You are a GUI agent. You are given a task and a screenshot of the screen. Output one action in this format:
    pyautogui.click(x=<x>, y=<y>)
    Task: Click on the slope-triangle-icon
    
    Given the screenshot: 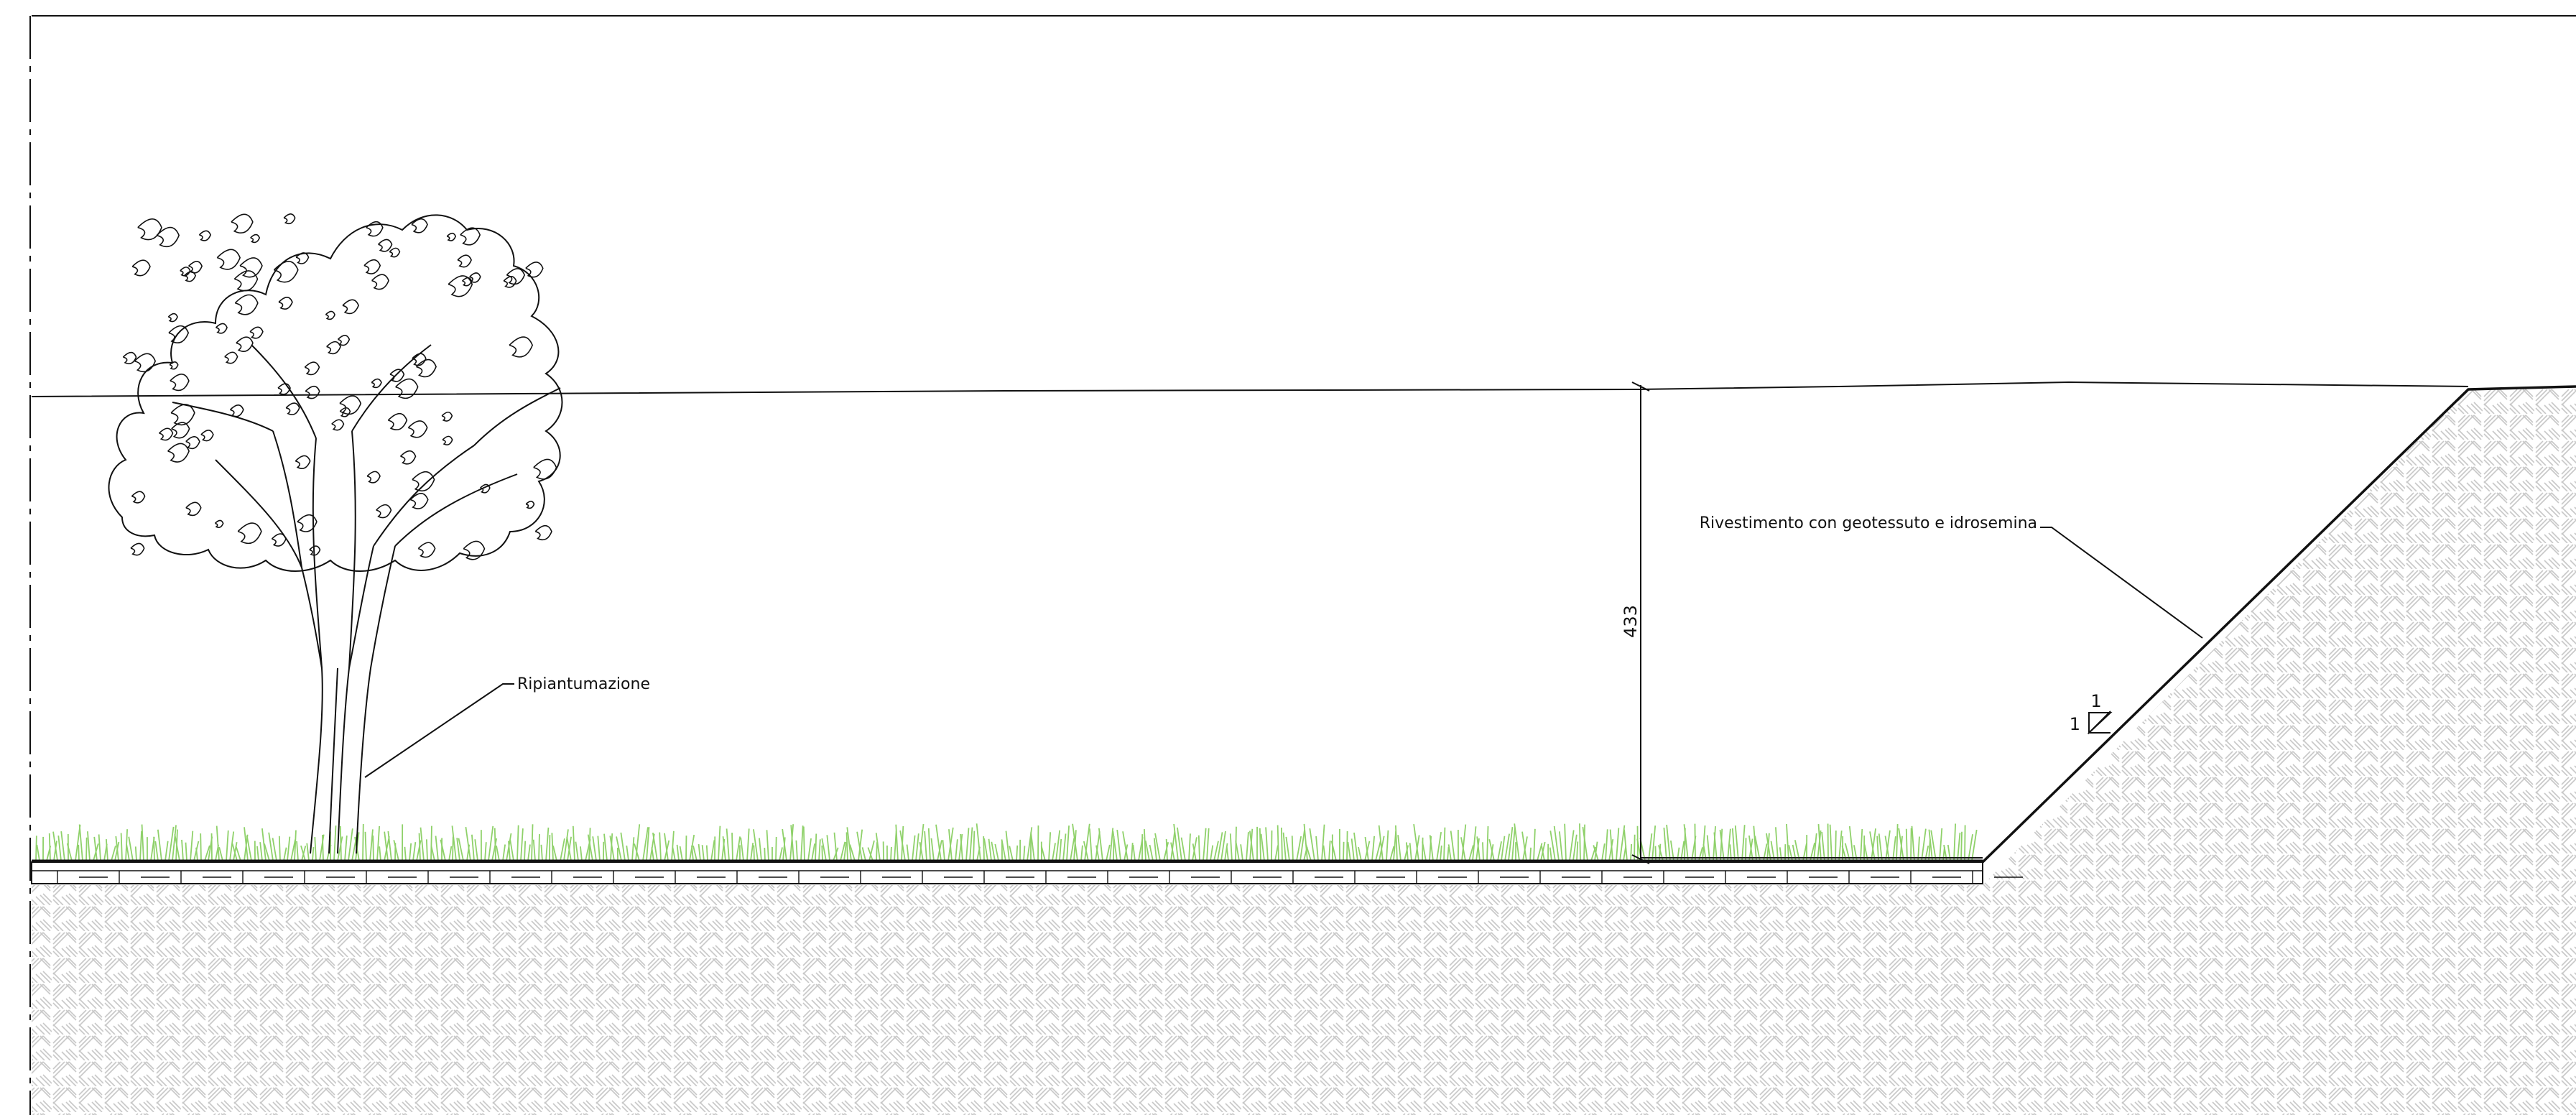 What is the action you would take?
    pyautogui.click(x=2100, y=723)
    